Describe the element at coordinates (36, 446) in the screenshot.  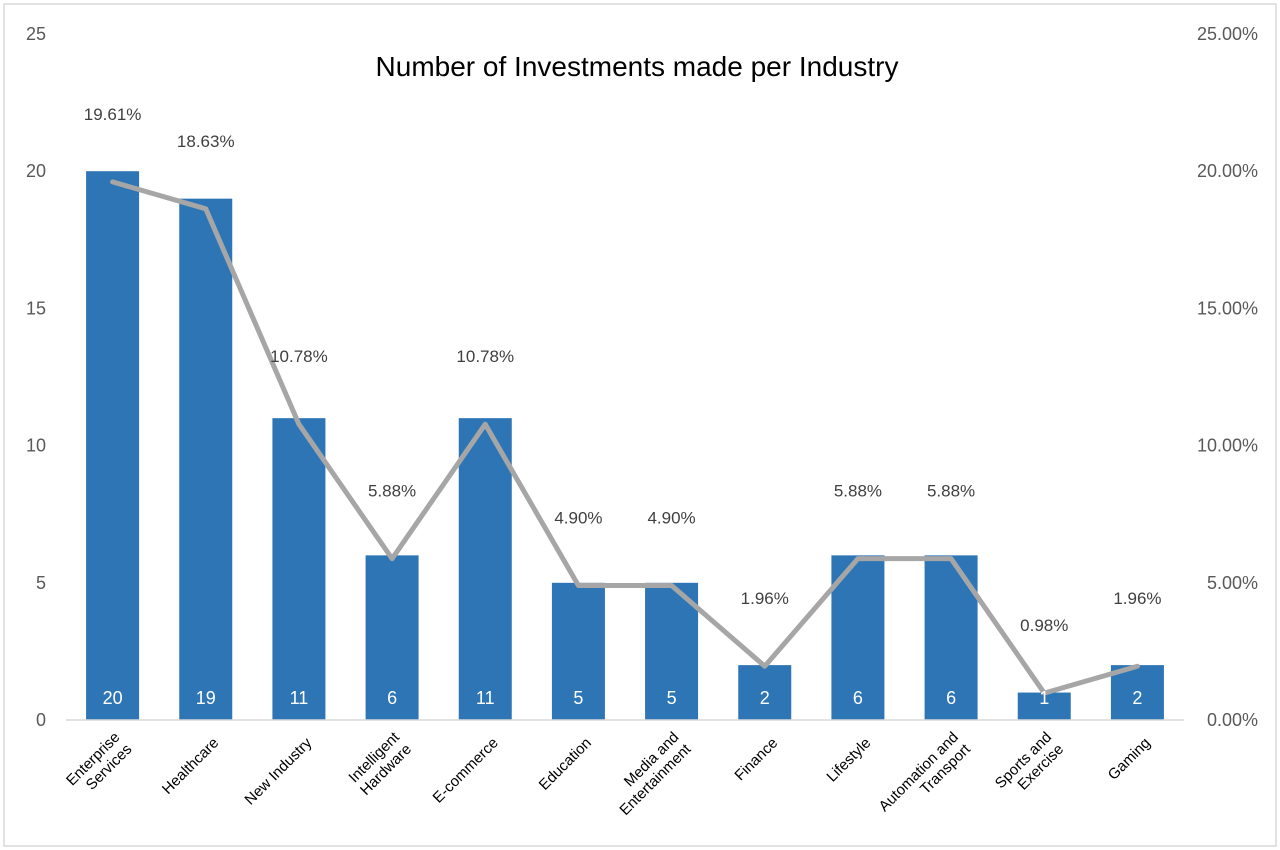
I see `left-tick-label: 10` at that location.